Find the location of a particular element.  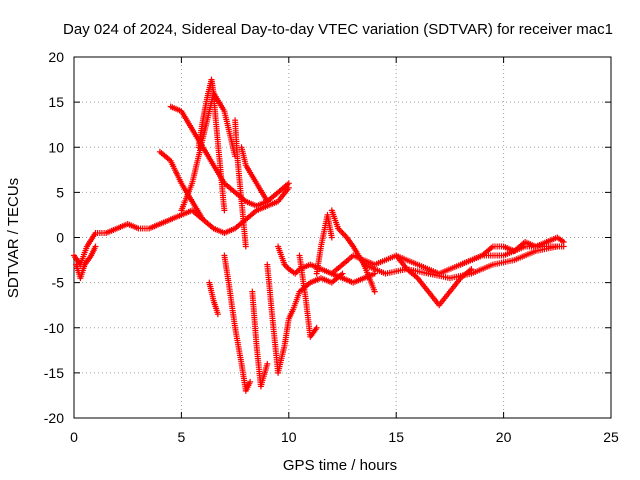

x-tick-label: 0 is located at coordinates (74, 437).